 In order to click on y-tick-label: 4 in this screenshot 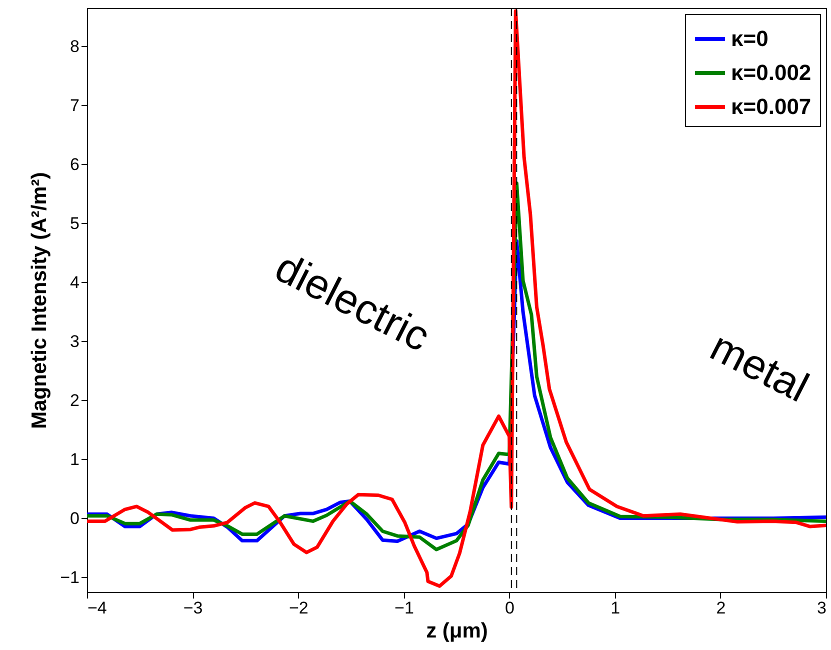, I will do `click(75, 282)`.